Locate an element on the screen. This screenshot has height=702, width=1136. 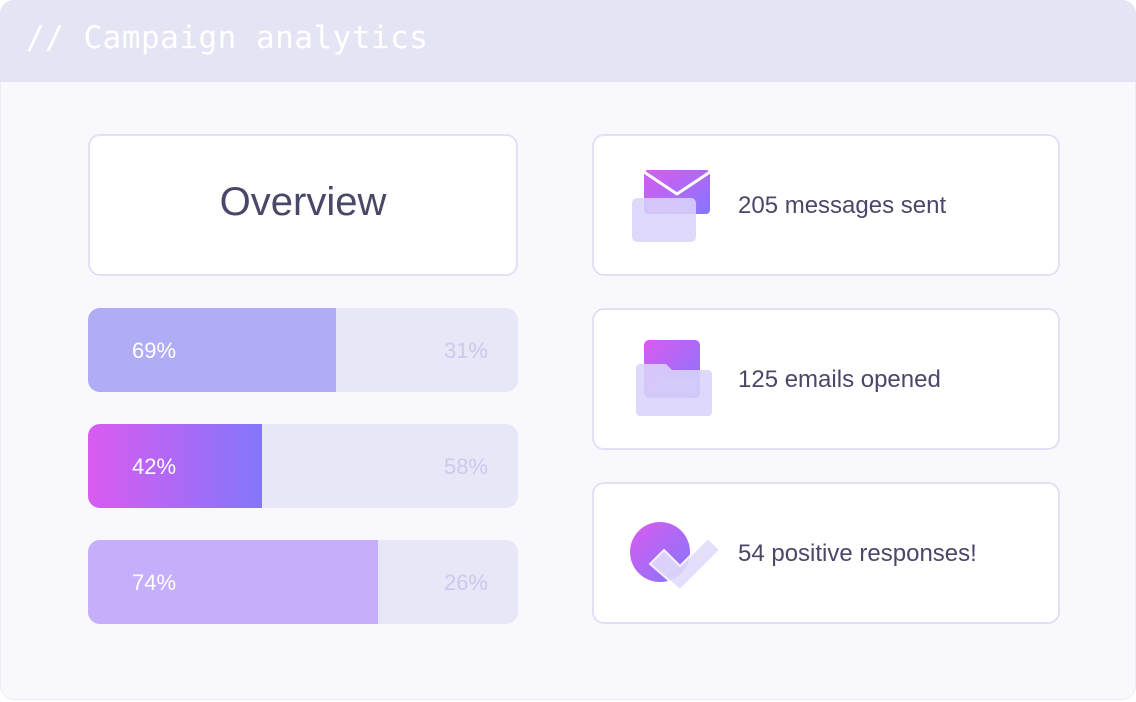
progress-bar-2-remainder-label: 58% is located at coordinates (465, 466).